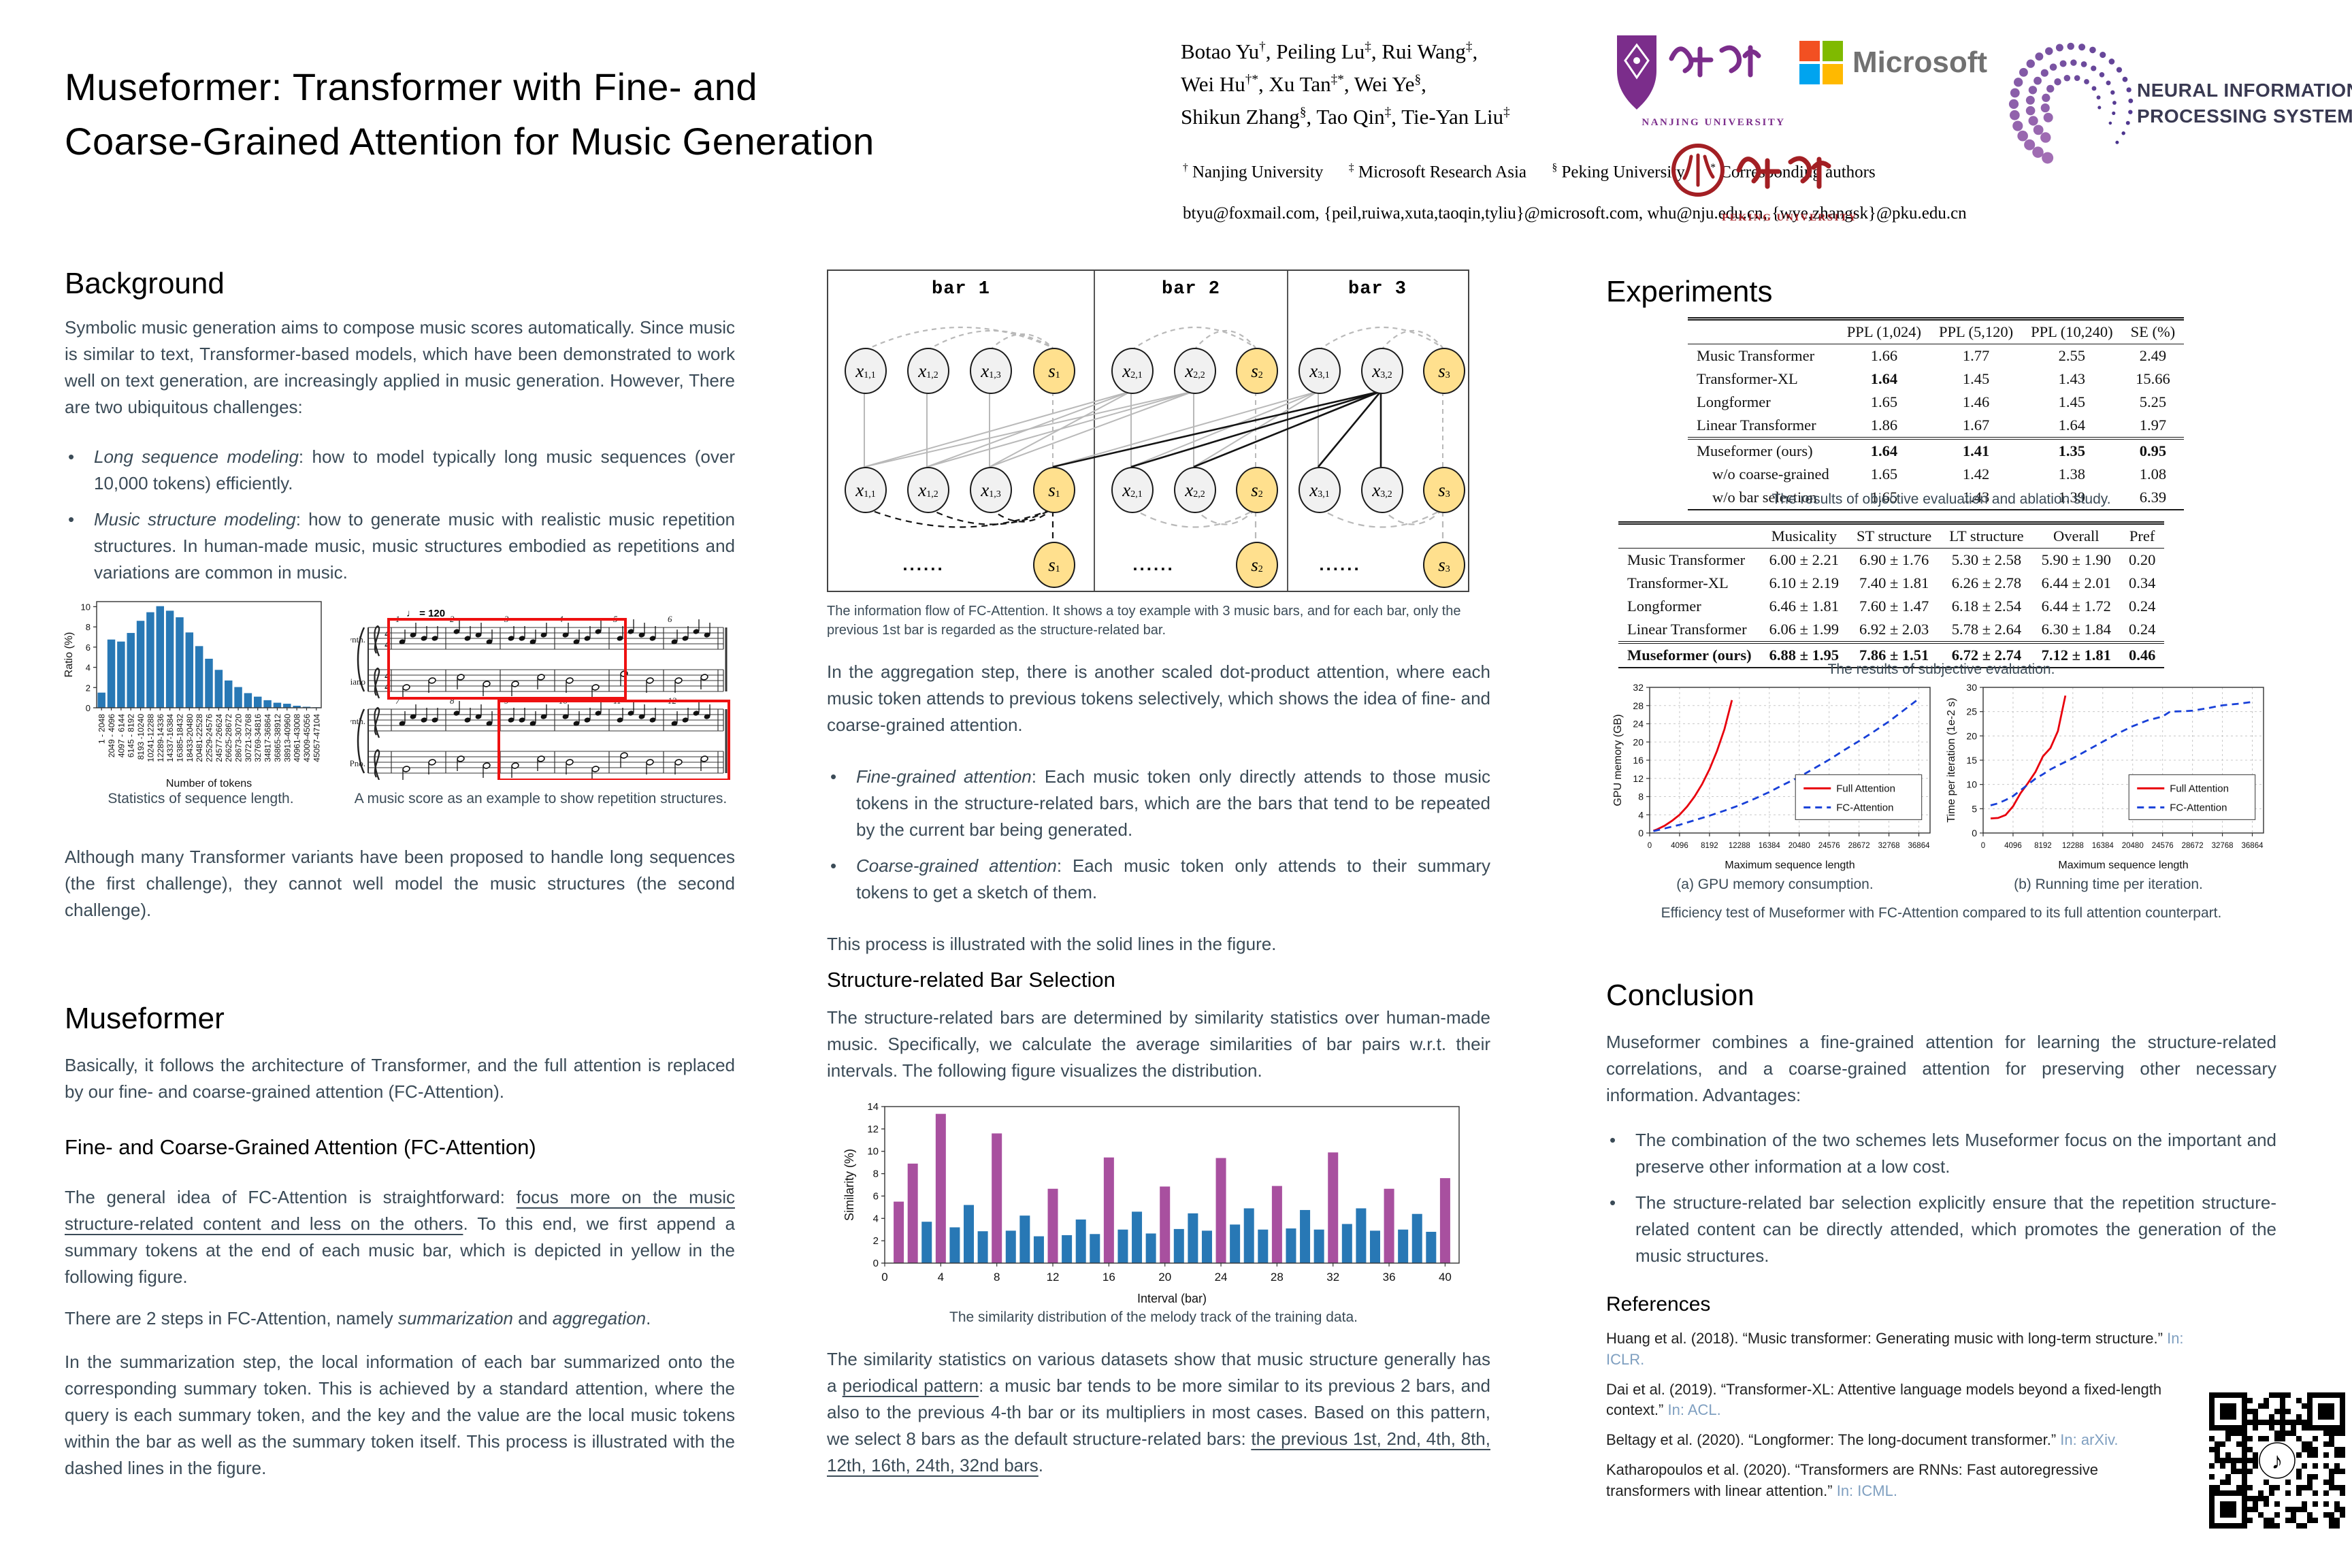  I want to click on svg-text: 34817-36864, so click(268, 738).